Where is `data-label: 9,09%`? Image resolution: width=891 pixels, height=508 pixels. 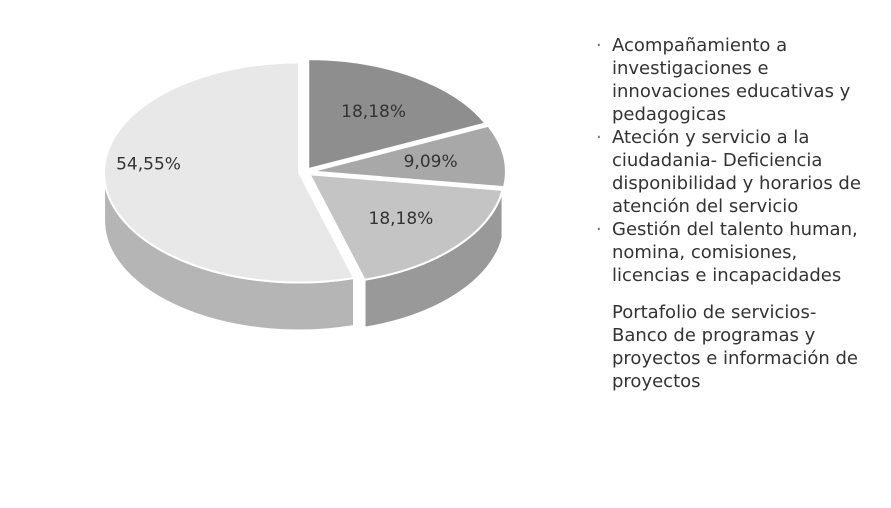 data-label: 9,09% is located at coordinates (431, 162).